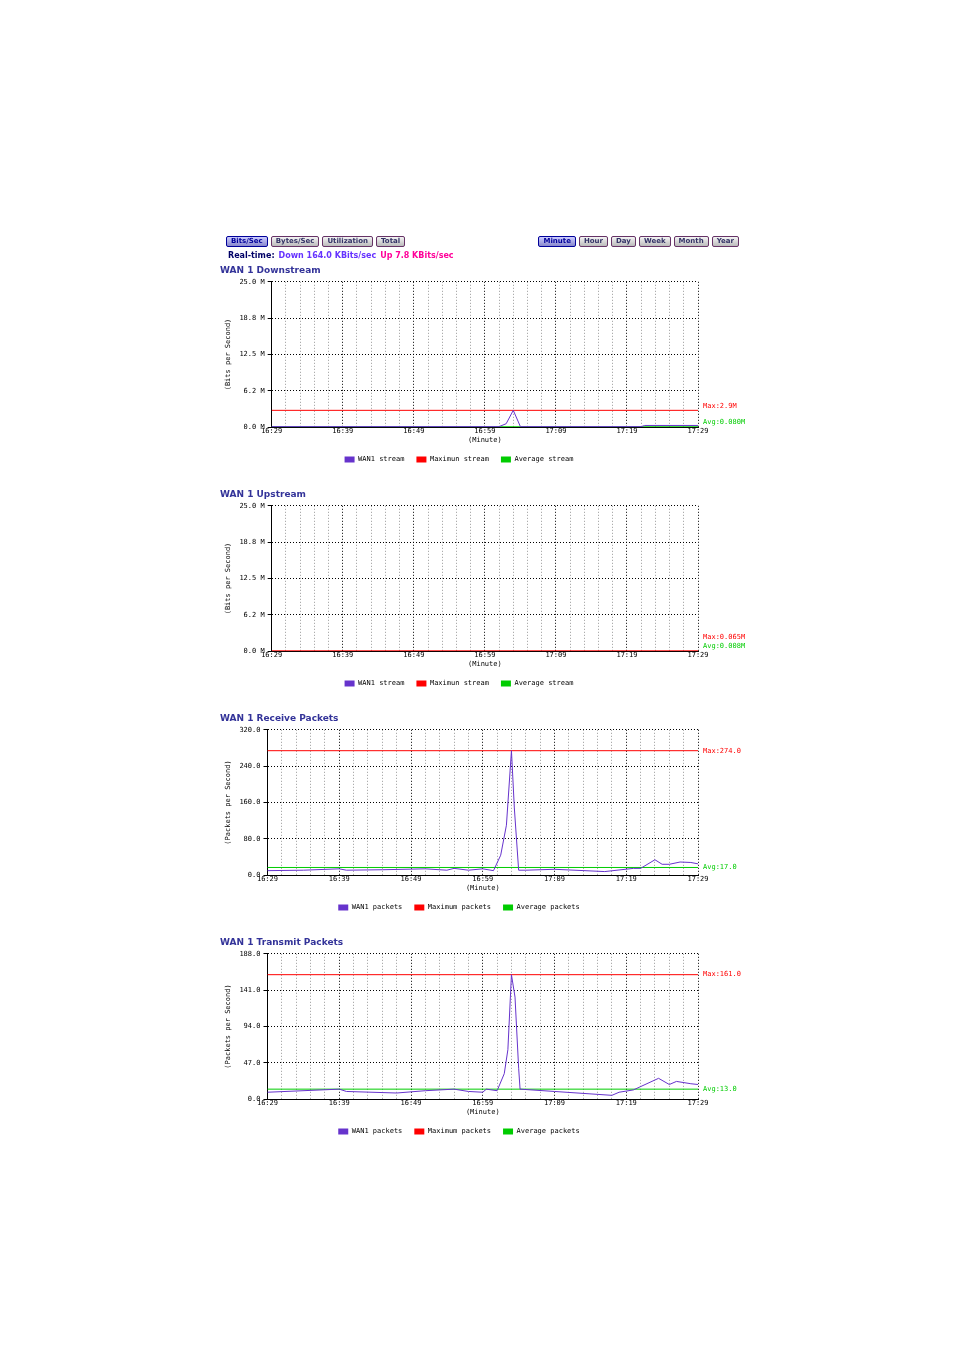 Image resolution: width=954 pixels, height=1350 pixels. Describe the element at coordinates (327, 255) in the screenshot. I see `text: Down 164.0 KBits/sec` at that location.